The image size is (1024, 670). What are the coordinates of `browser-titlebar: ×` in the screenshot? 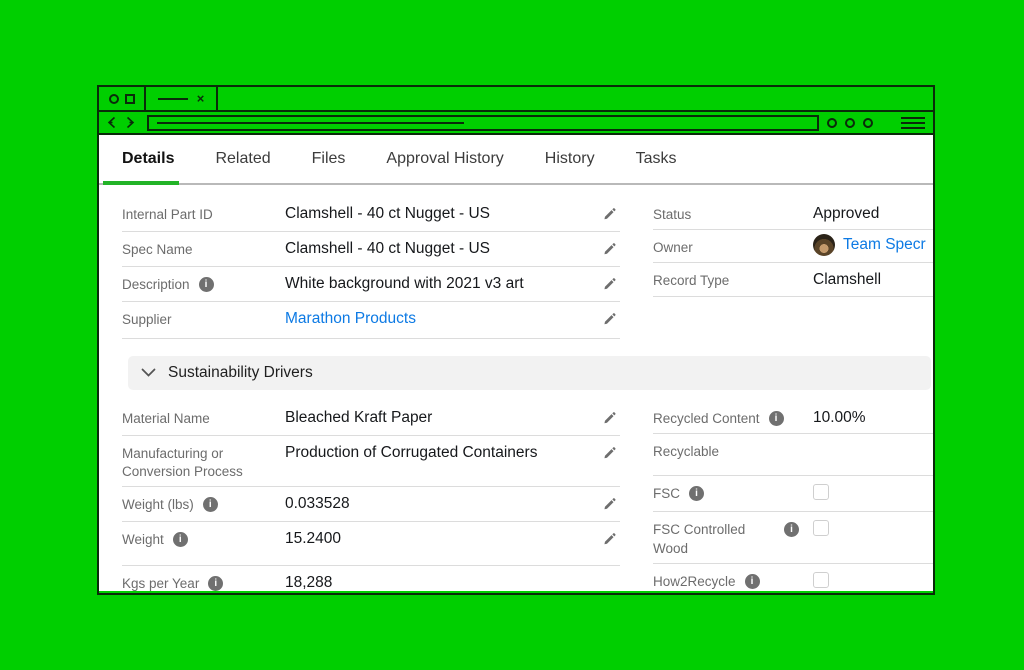 It's located at (516, 99).